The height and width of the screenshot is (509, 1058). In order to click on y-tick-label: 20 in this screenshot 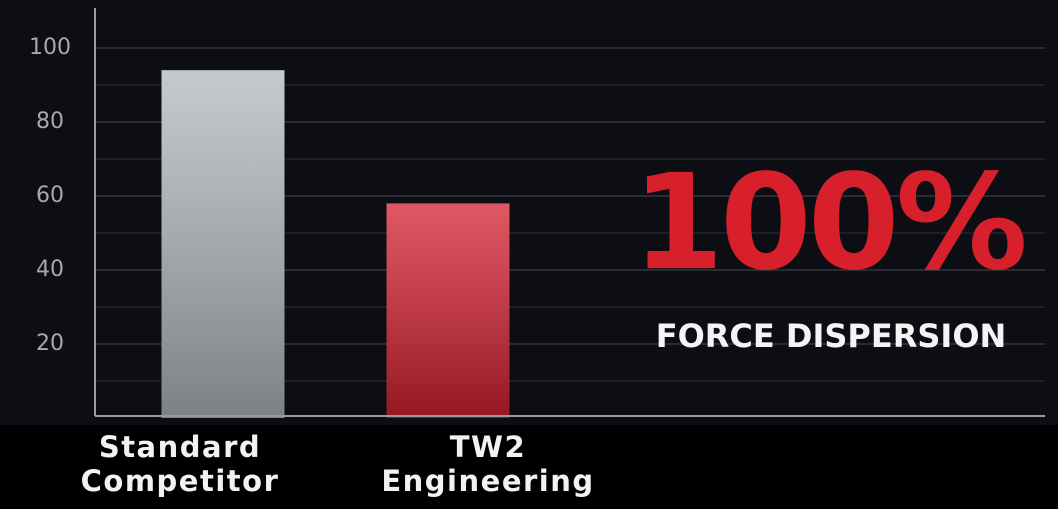, I will do `click(50, 343)`.